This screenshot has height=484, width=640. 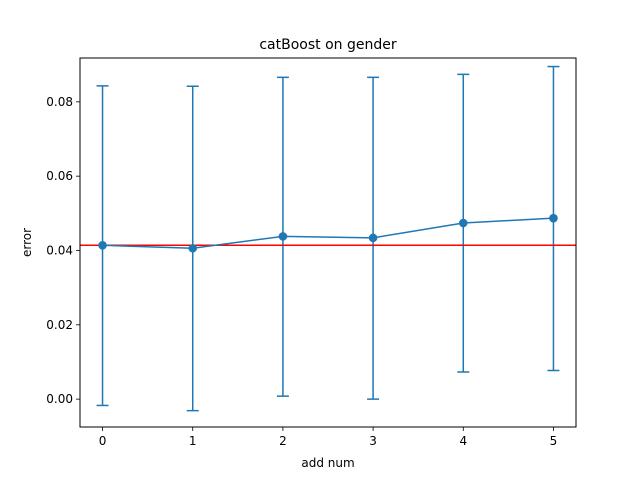 I want to click on y-tick-label: 0.00, so click(x=59, y=399).